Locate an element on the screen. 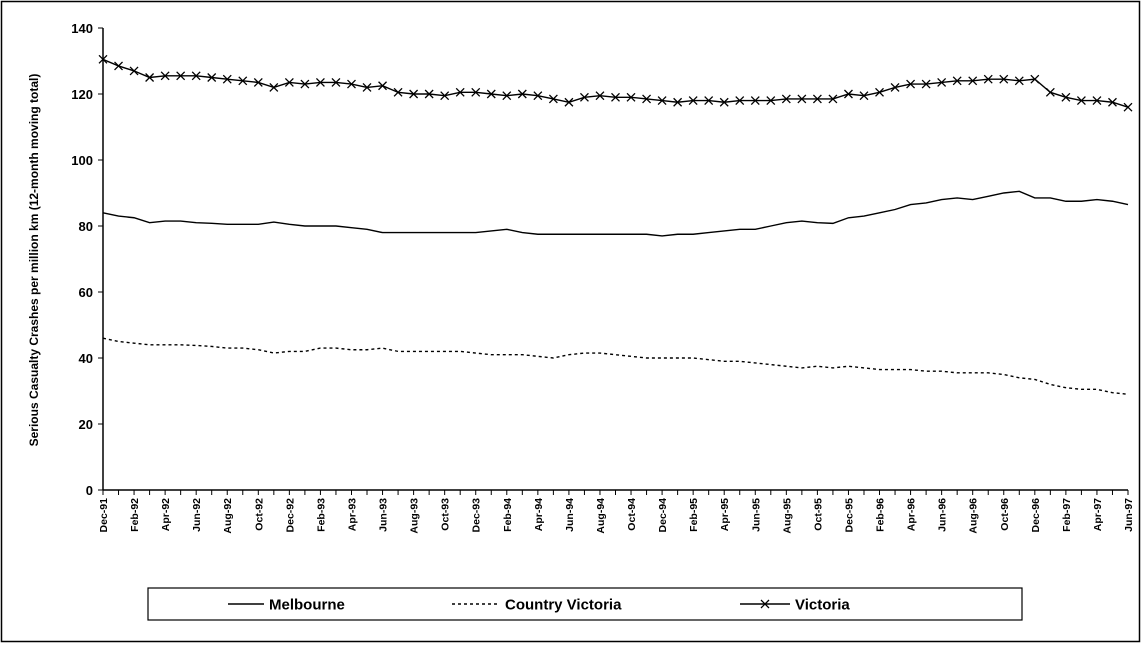  x-tick-label: Oct-96 is located at coordinates (1005, 514).